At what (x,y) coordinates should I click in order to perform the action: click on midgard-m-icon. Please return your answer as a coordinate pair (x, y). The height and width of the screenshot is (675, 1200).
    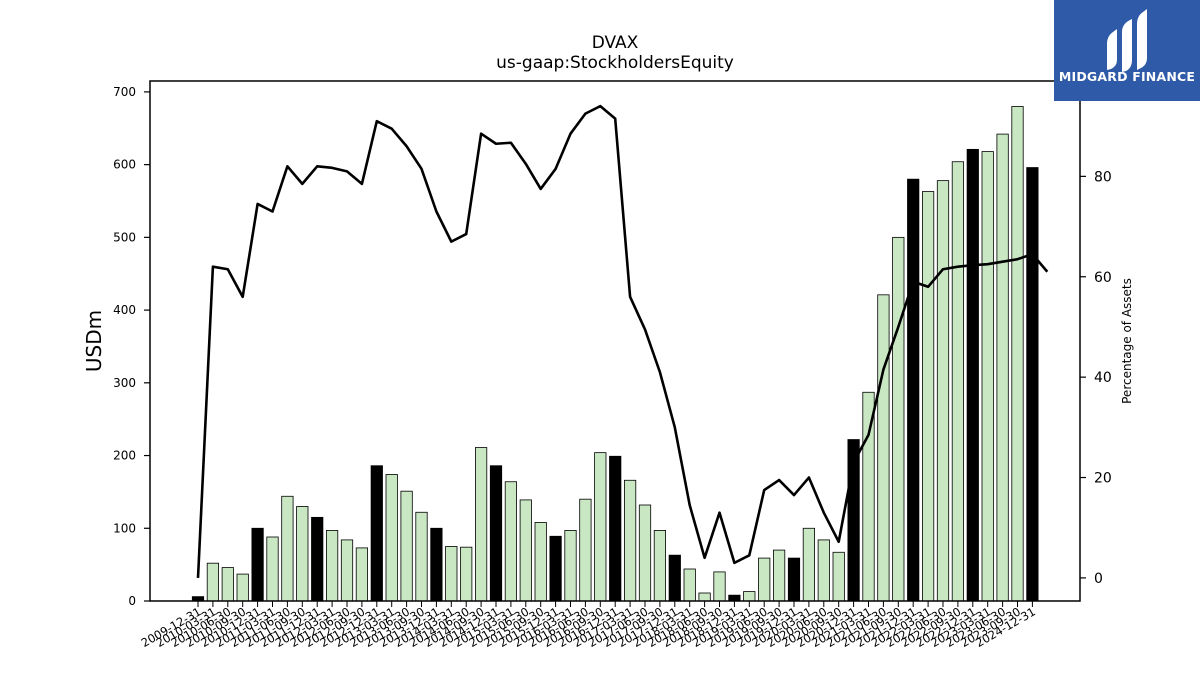
    Looking at the image, I should click on (1127, 40).